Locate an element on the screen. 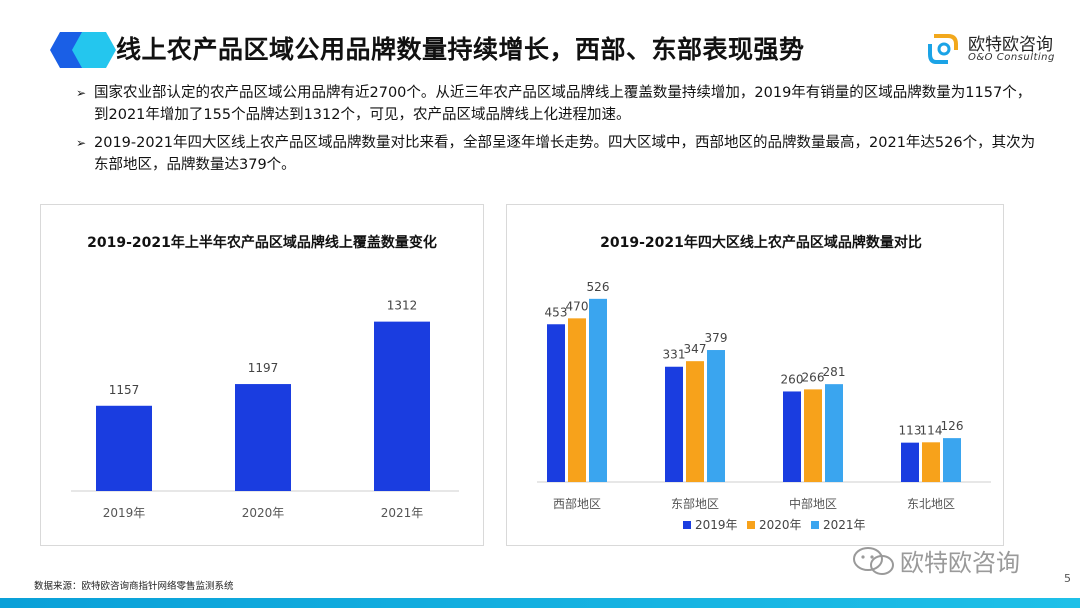 This screenshot has height=608, width=1080. data-label: 1197 is located at coordinates (263, 368).